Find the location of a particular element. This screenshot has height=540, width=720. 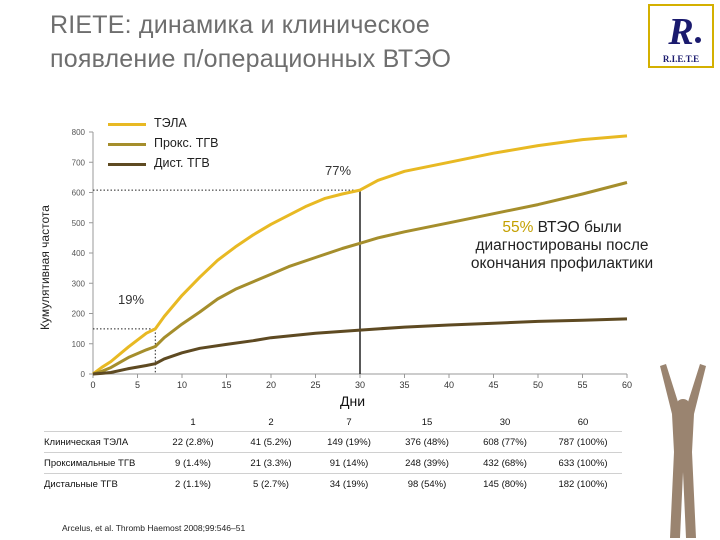

legend-swatch-distal is located at coordinates (127, 164).